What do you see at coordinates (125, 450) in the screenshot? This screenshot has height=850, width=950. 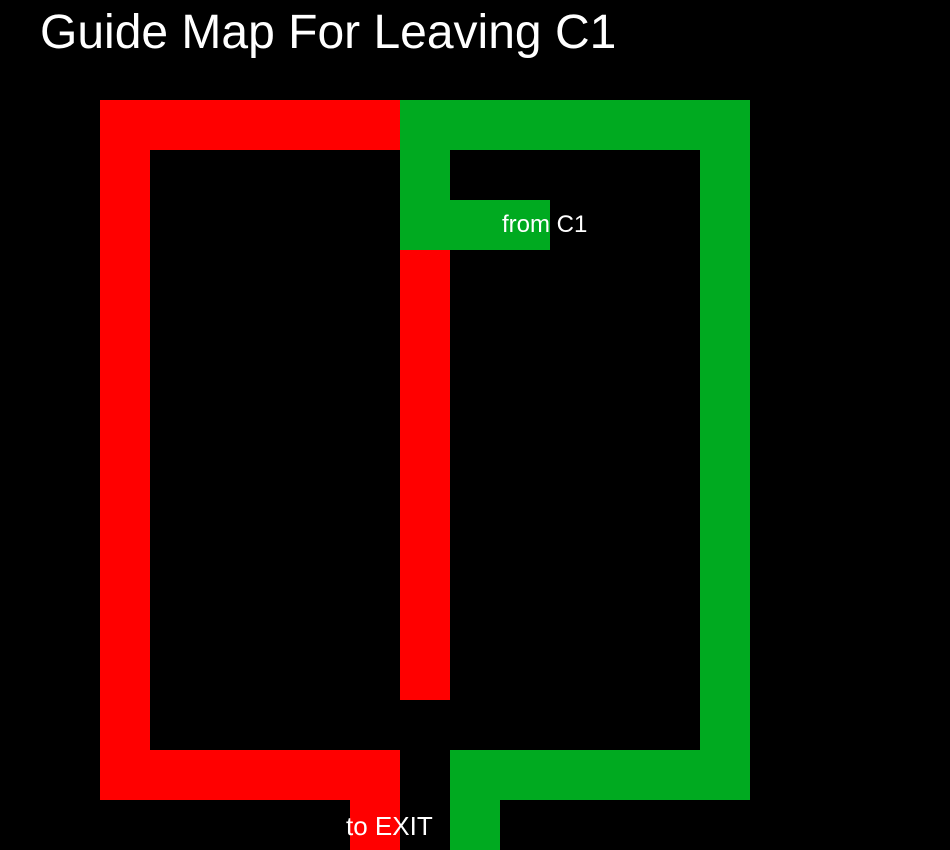 I see `red-route-left` at bounding box center [125, 450].